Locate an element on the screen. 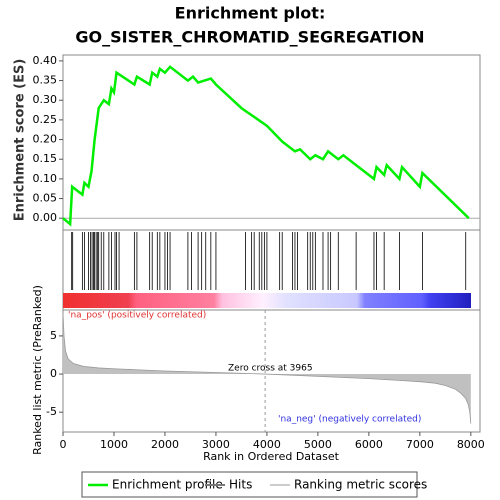 The width and height of the screenshot is (500, 500). legend-label: Enrichment profile is located at coordinates (167, 485).